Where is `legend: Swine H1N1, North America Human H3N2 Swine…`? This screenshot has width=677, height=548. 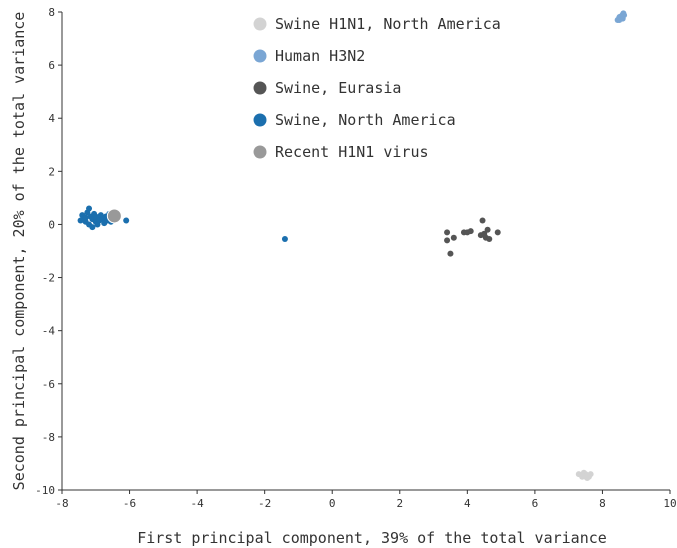
legend: Swine H1N1, North America Human H3N2 Swine… is located at coordinates (377, 88).